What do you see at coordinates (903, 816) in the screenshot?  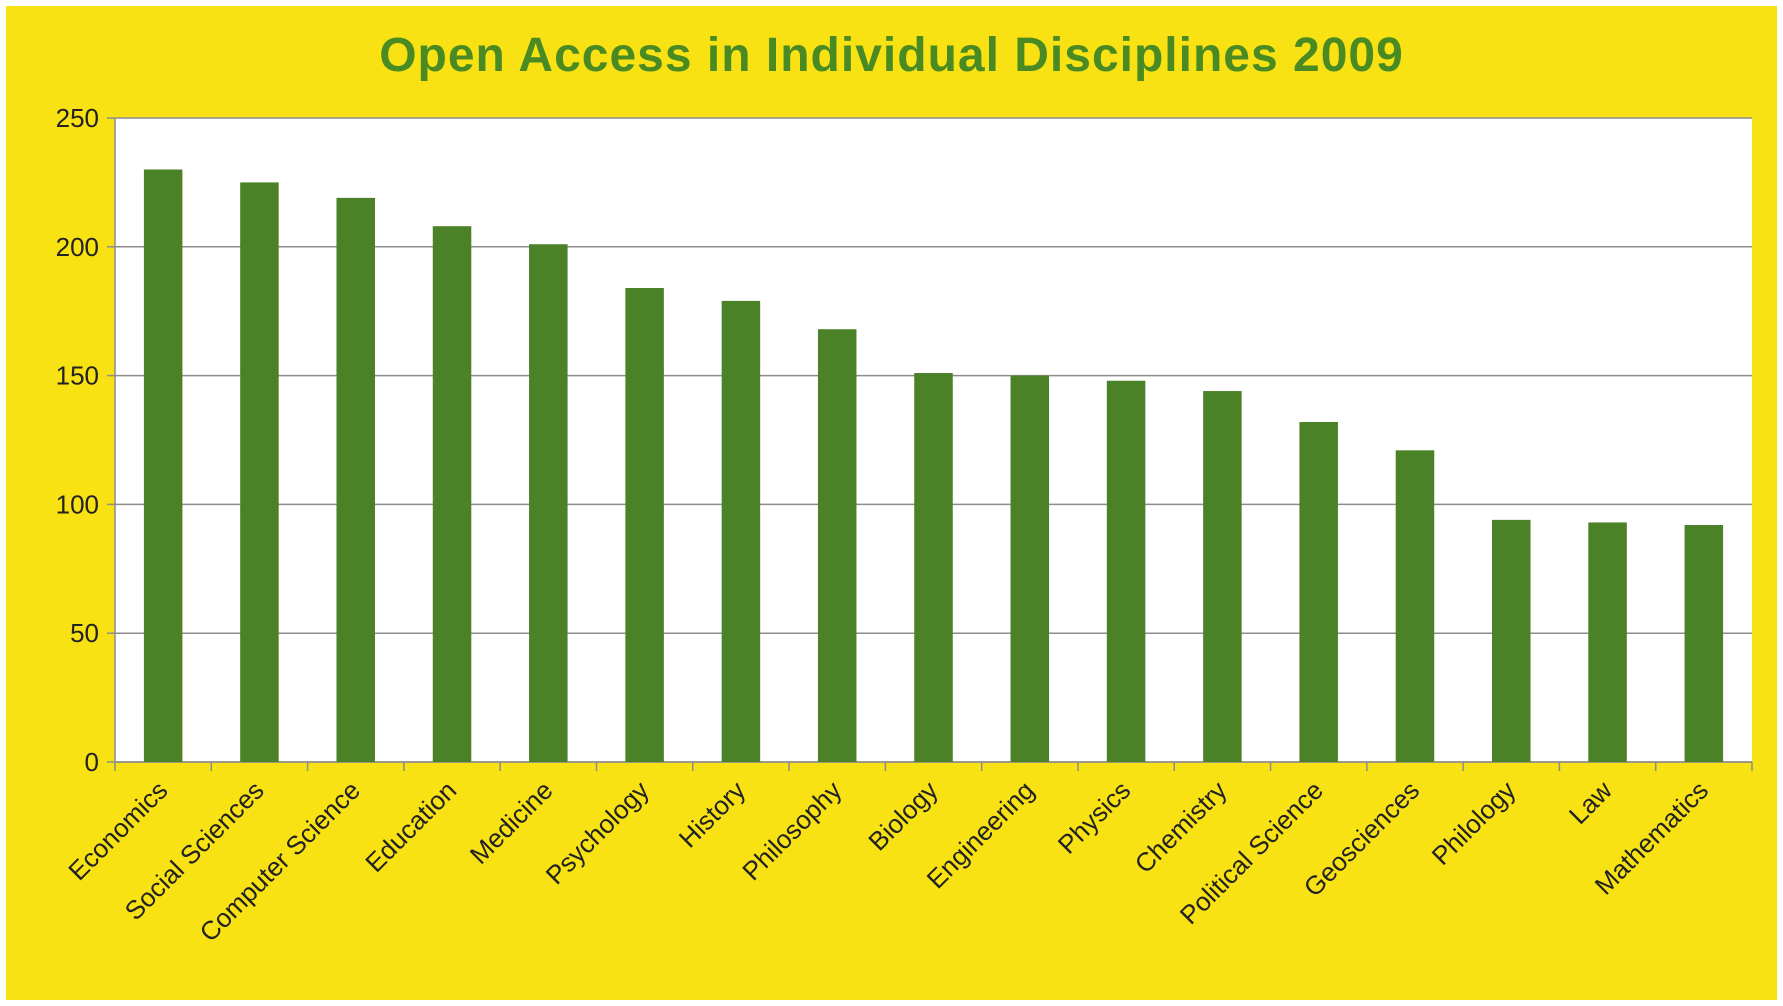 I see `x-category-label: Biology` at bounding box center [903, 816].